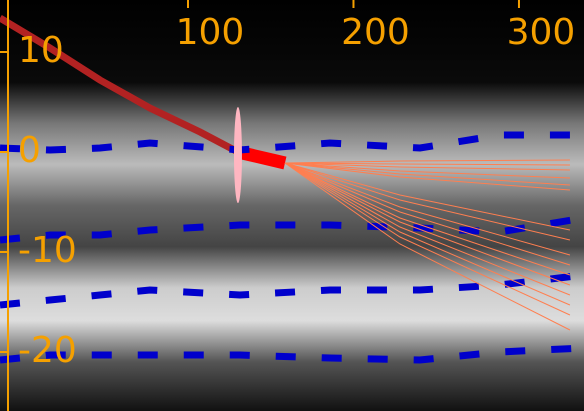 The width and height of the screenshot is (584, 411). What do you see at coordinates (541, 32) in the screenshot?
I see `x-tick-label: 300` at bounding box center [541, 32].